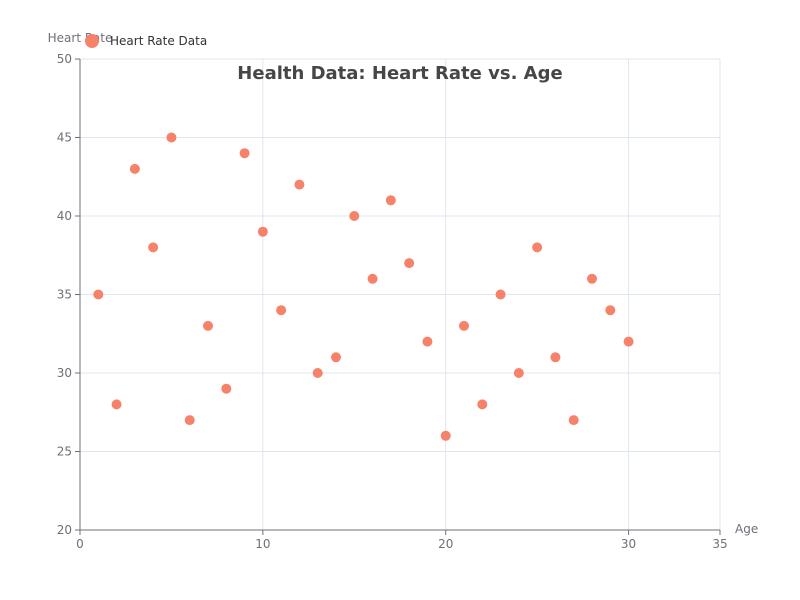 The height and width of the screenshot is (600, 800). I want to click on legend-label: Heart Rate Data, so click(158, 41).